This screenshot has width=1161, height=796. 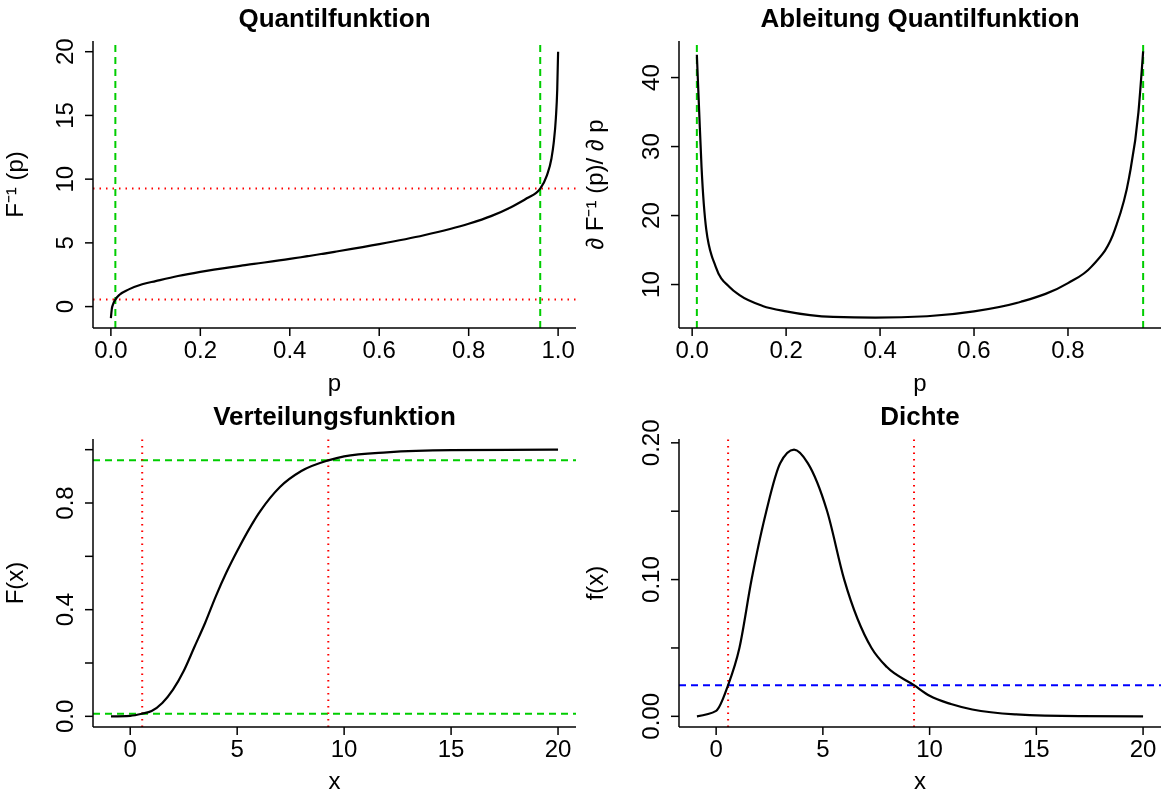 I want to click on y-tick-label: 0.4, so click(x=64, y=609).